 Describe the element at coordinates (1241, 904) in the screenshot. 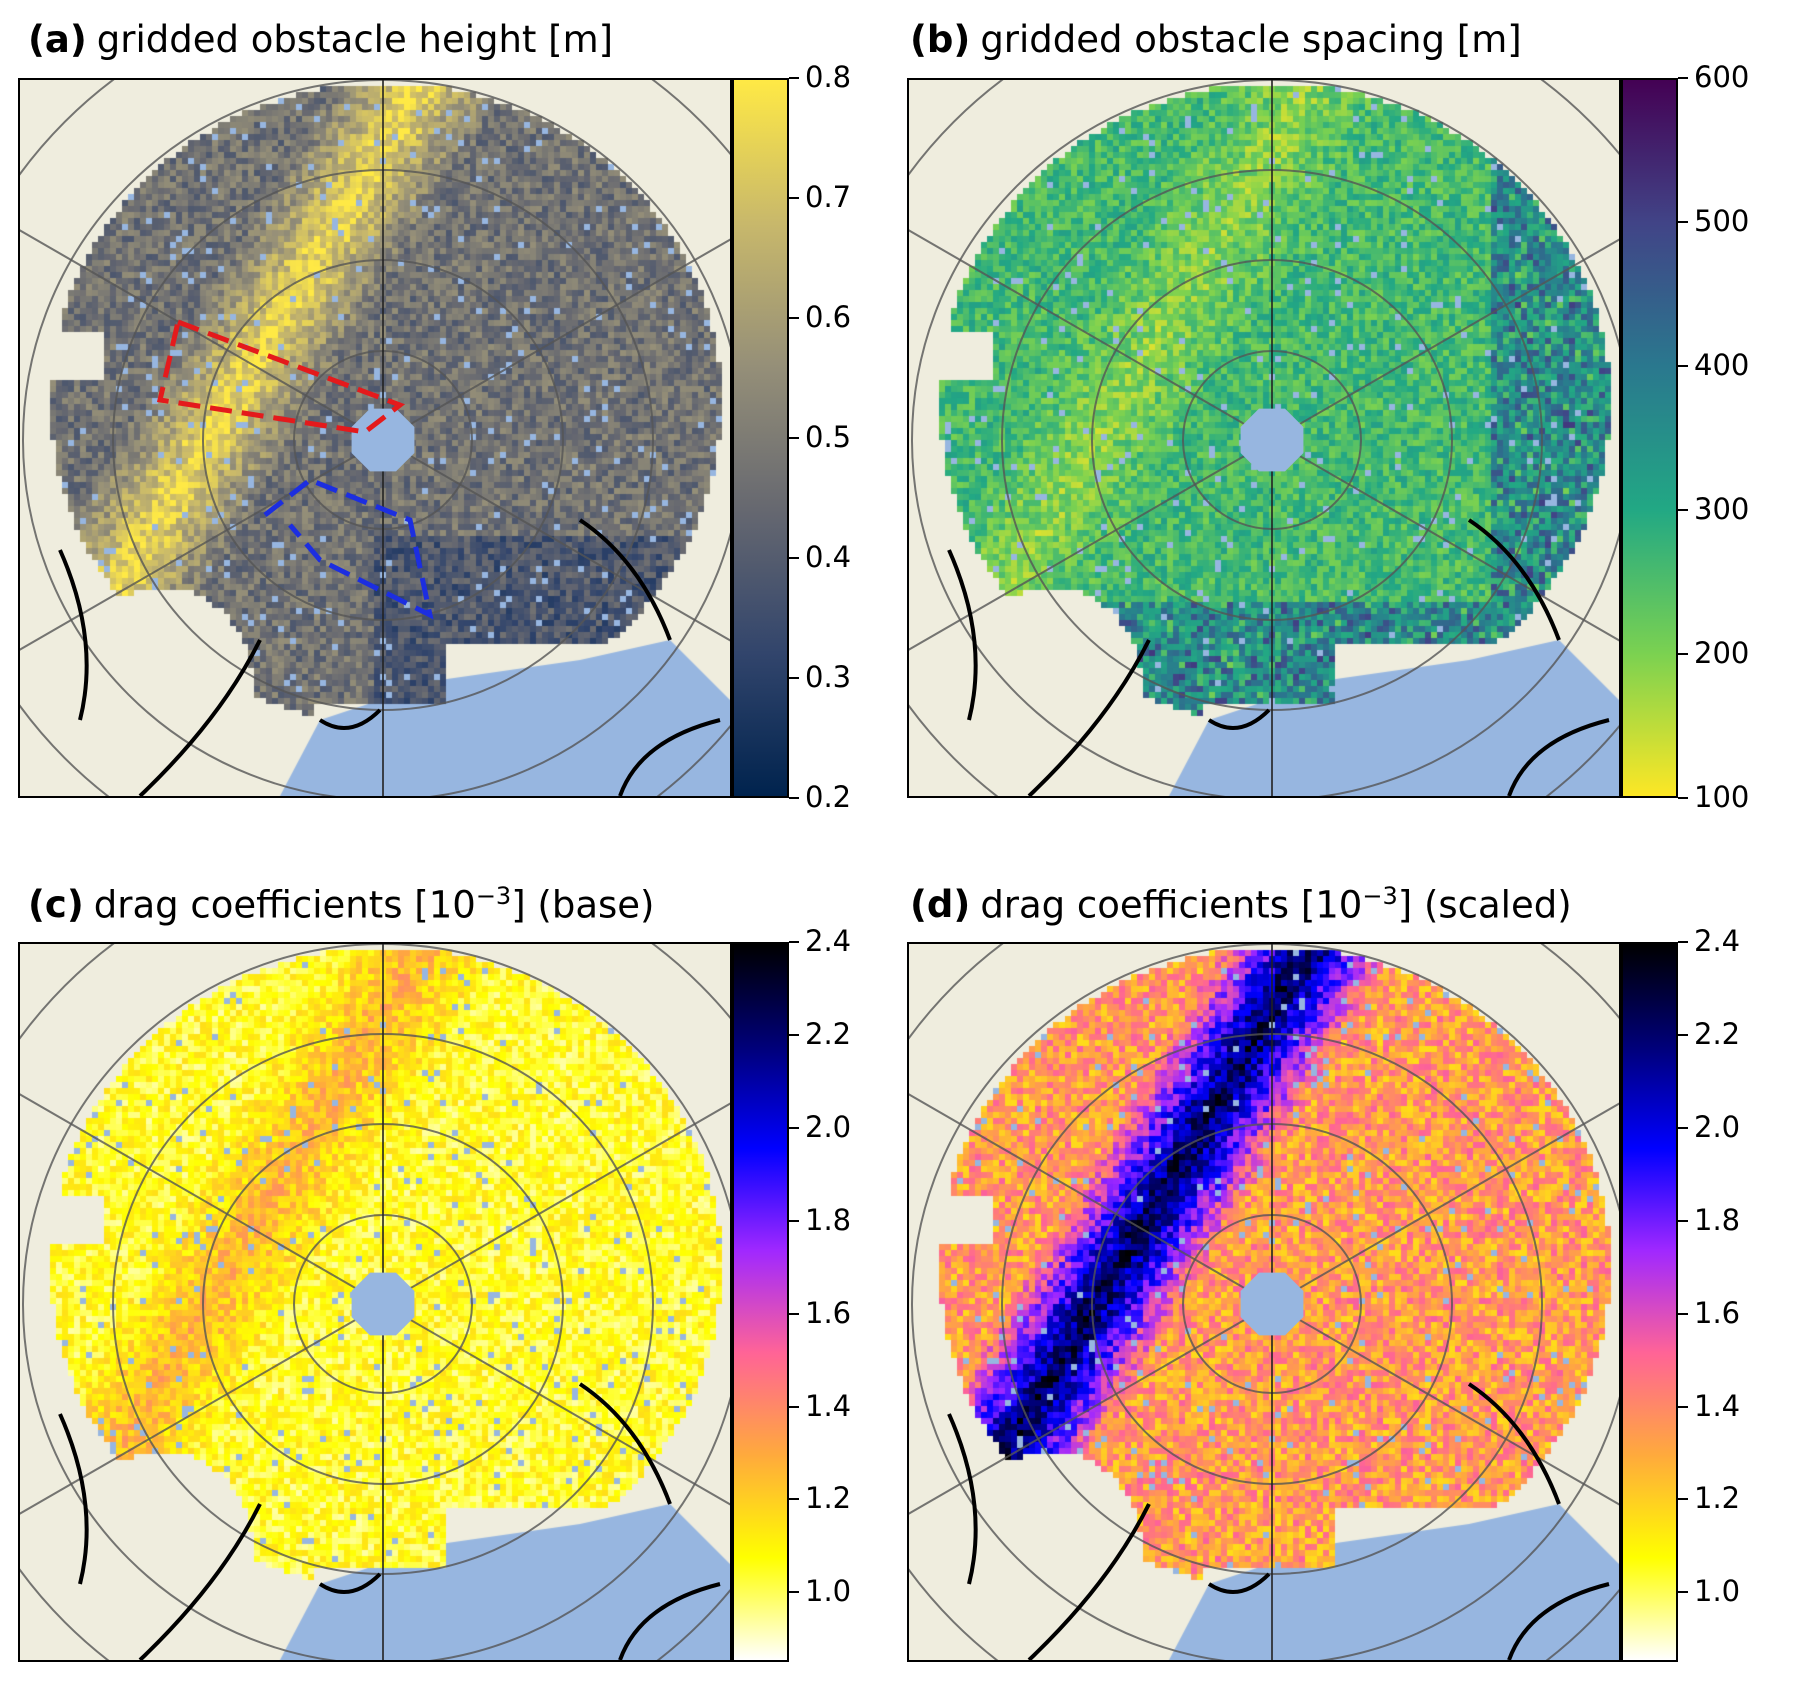

I see `panel-title: (d) drag coefficients [10−3] (scaled)` at that location.